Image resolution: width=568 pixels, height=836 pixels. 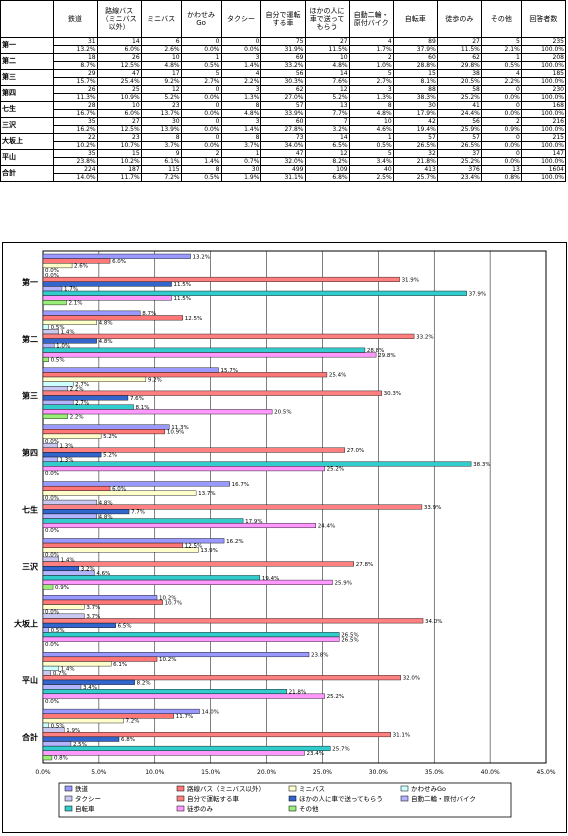 I want to click on percent-cell: 20.5%, so click(x=459, y=82).